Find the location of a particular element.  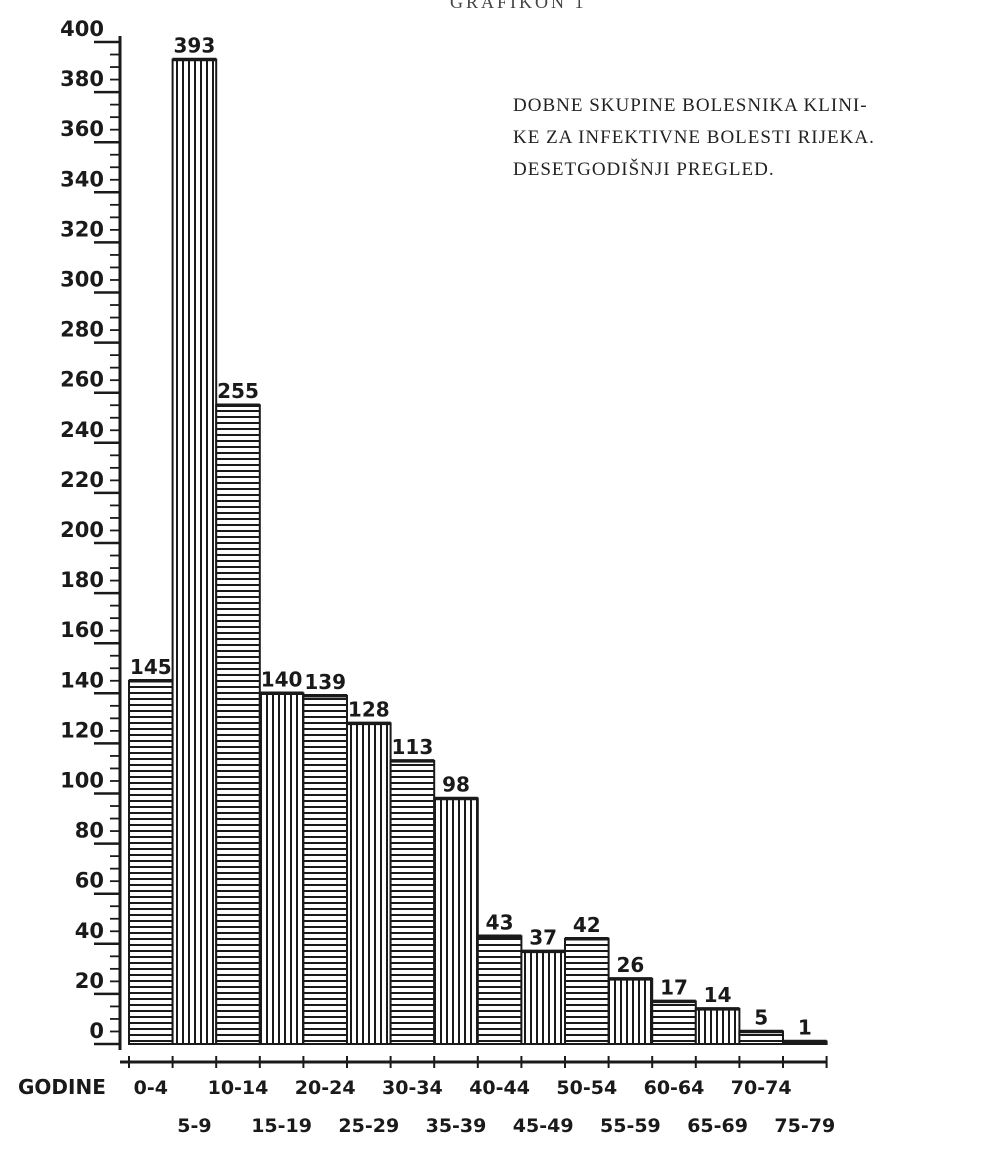

x-tick-label-35-39: 35-39 is located at coordinates (456, 1126).